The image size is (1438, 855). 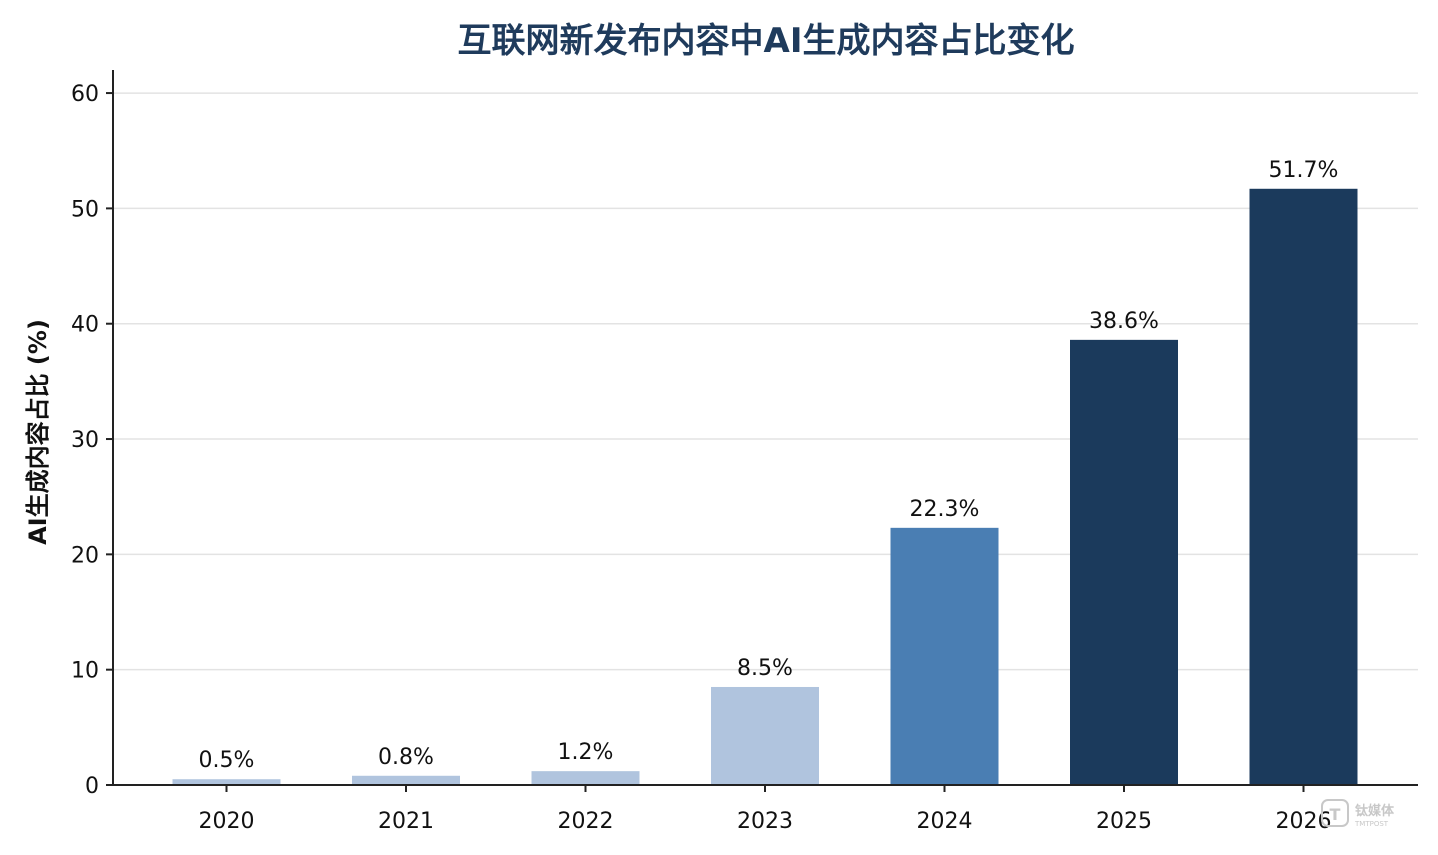 What do you see at coordinates (1374, 811) in the screenshot?
I see `watermark-text: 钛媒体` at bounding box center [1374, 811].